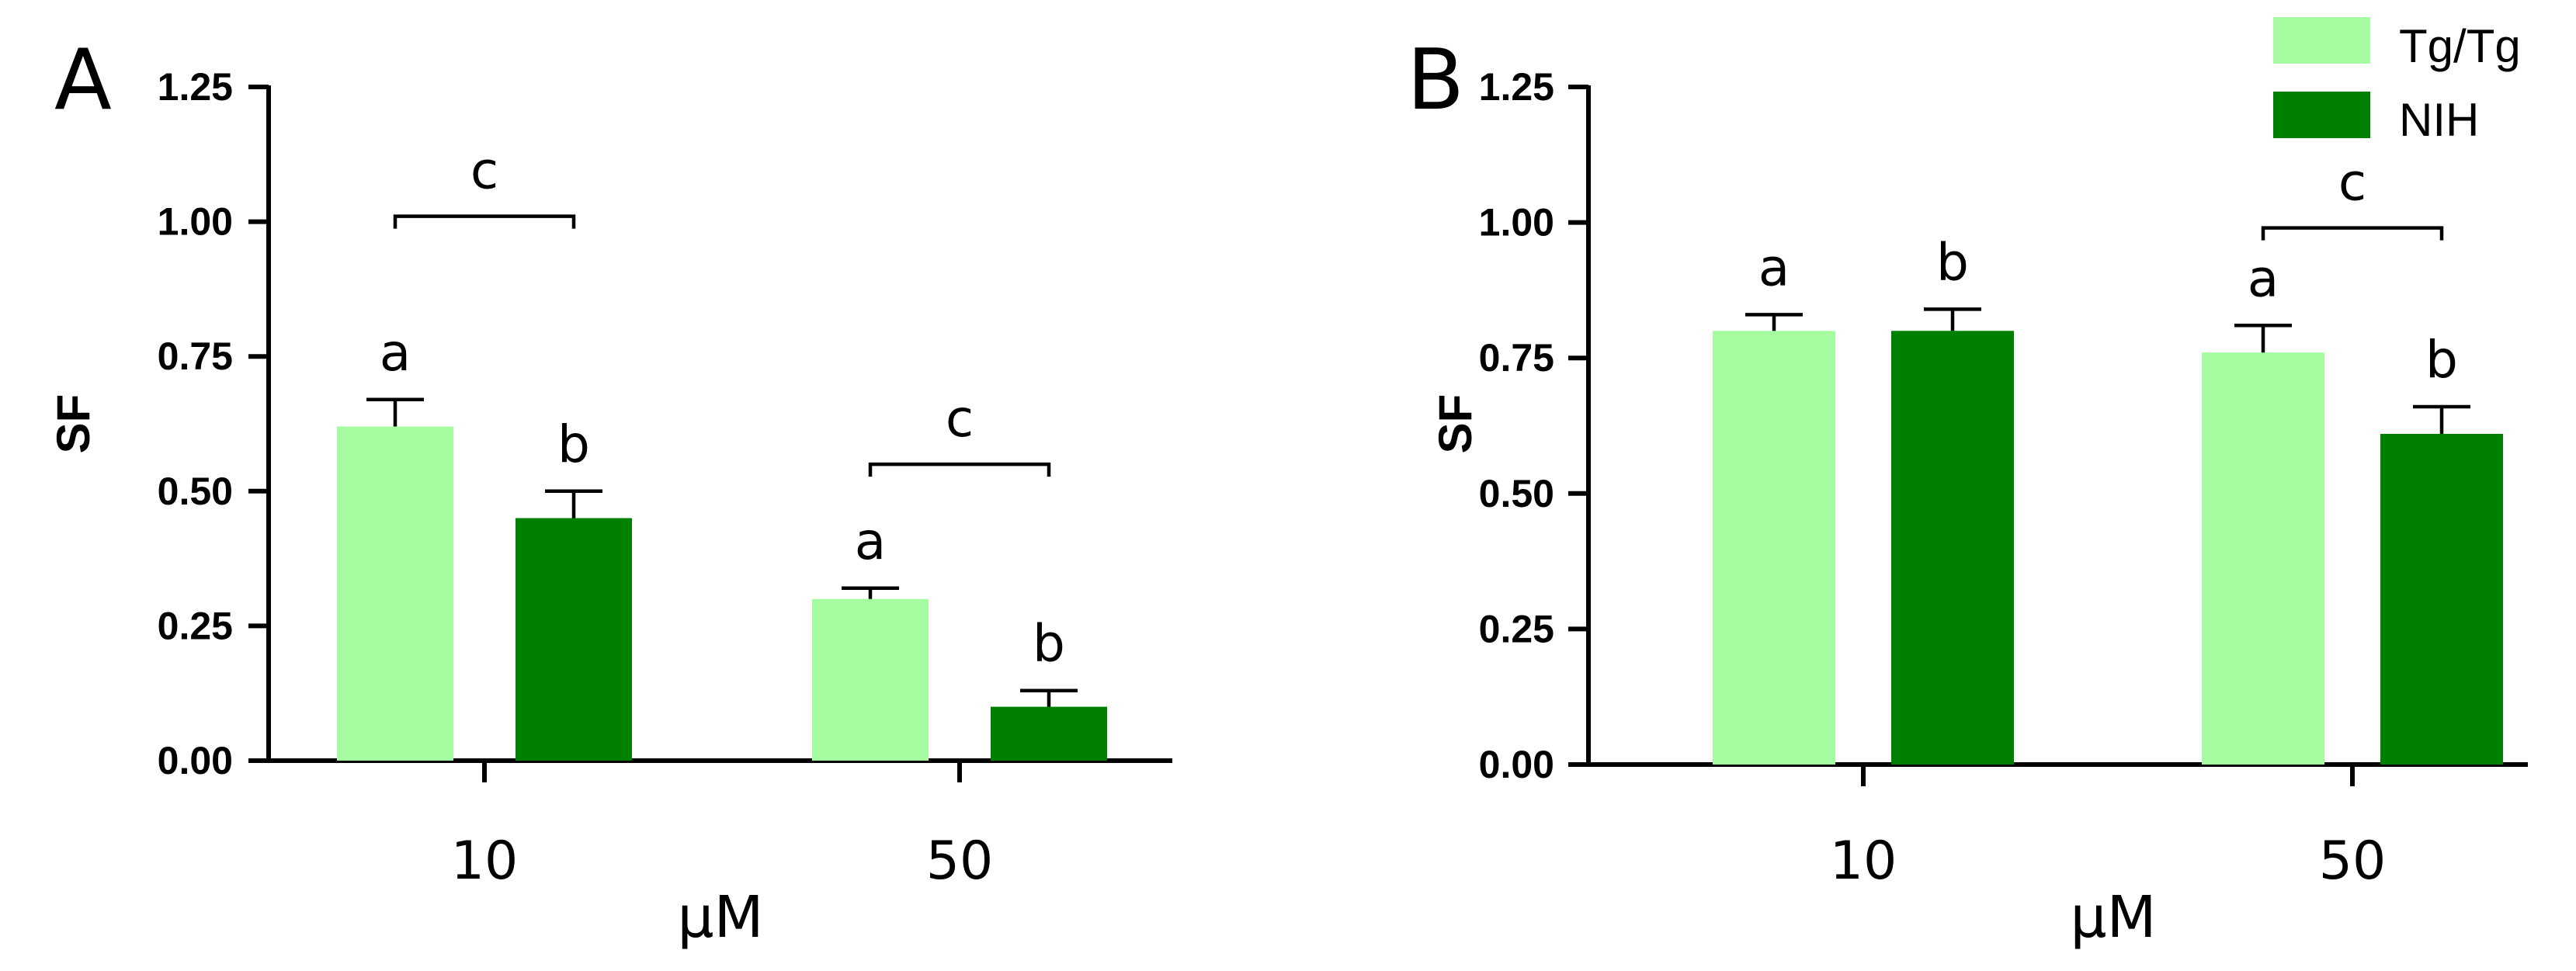  Describe the element at coordinates (1435, 80) in the screenshot. I see `panel-letter: B` at that location.